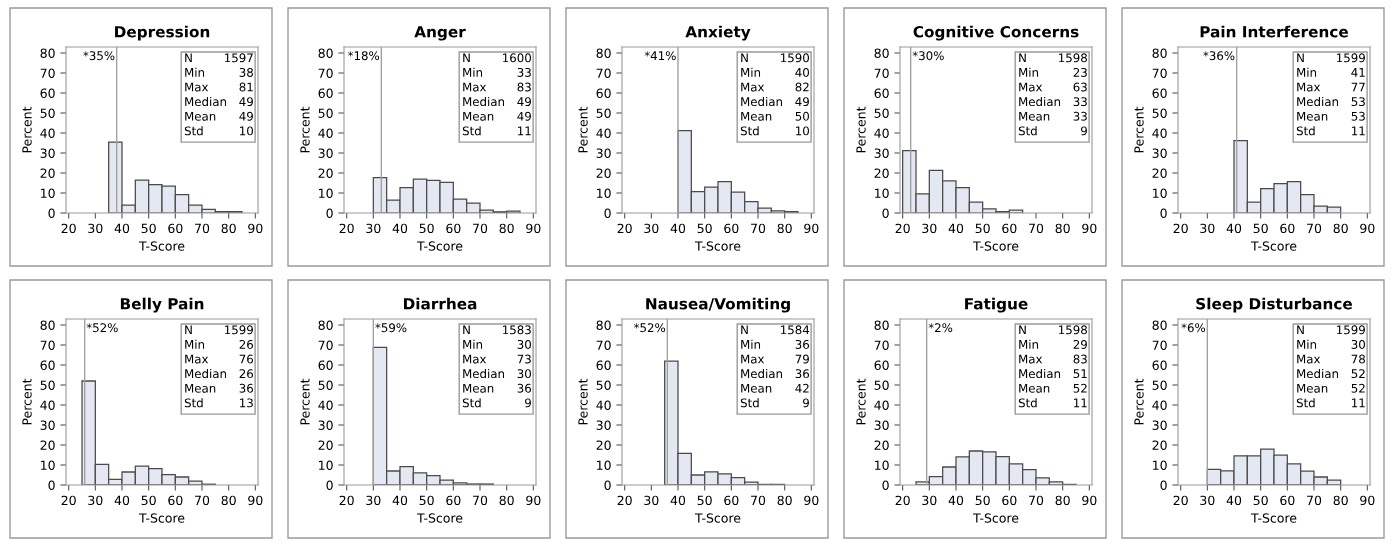 This screenshot has height=544, width=1395. Describe the element at coordinates (1331, 101) in the screenshot. I see `annotation: Median 53` at that location.